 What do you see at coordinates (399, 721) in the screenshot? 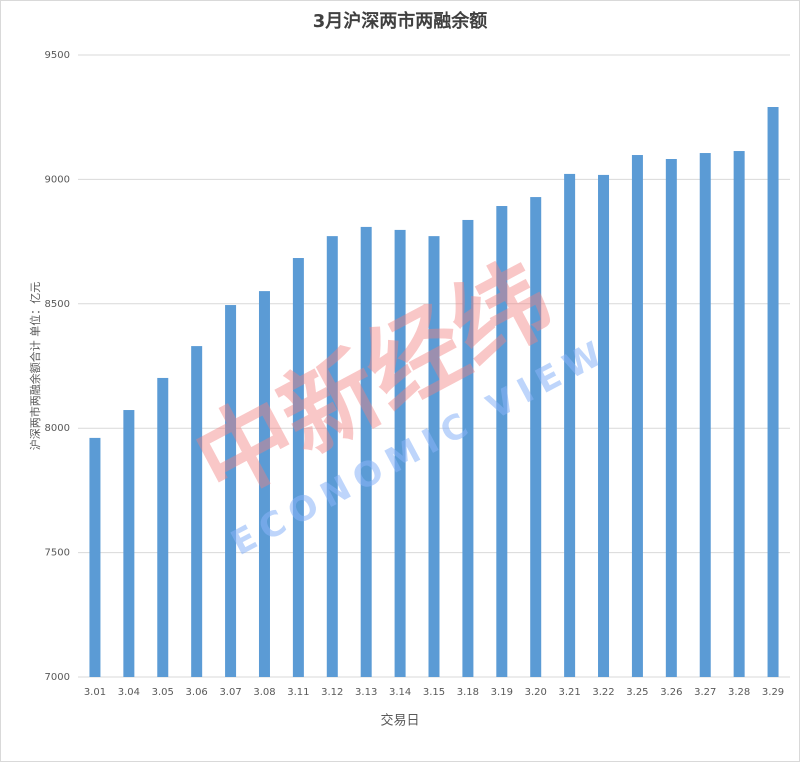
I see `x-axis-title: 交易日` at bounding box center [399, 721].